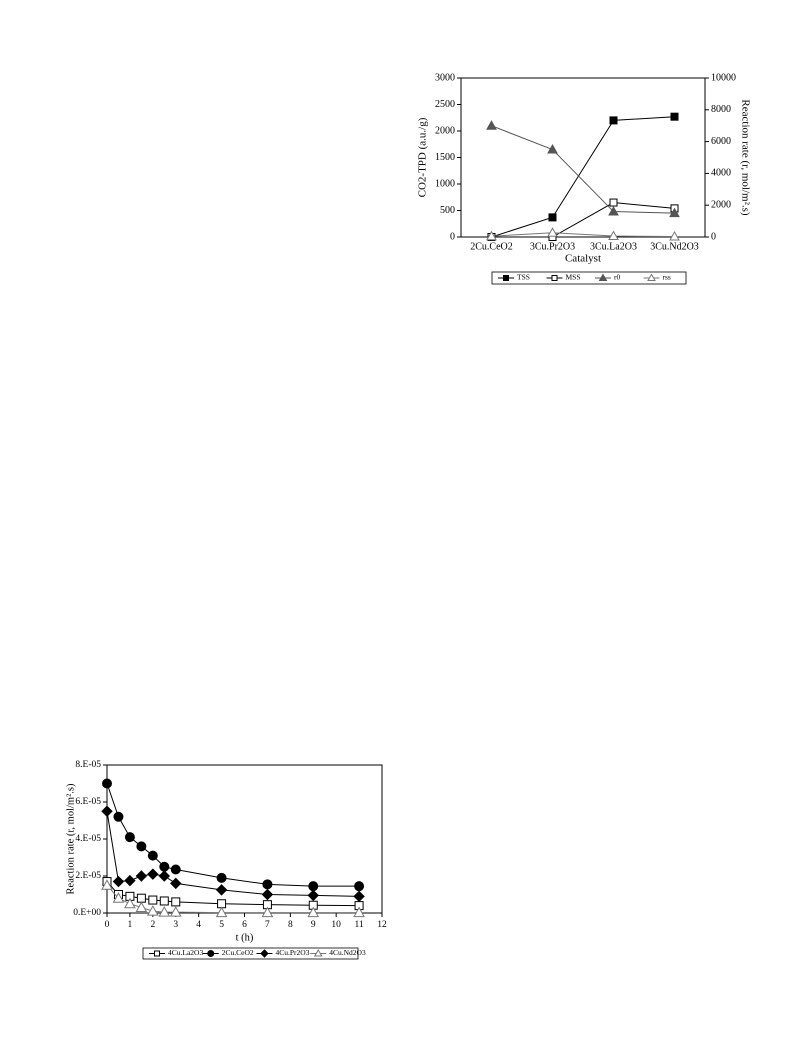 Image resolution: width=793 pixels, height=1057 pixels. Describe the element at coordinates (313, 925) in the screenshot. I see `x-tick-label: 9` at that location.